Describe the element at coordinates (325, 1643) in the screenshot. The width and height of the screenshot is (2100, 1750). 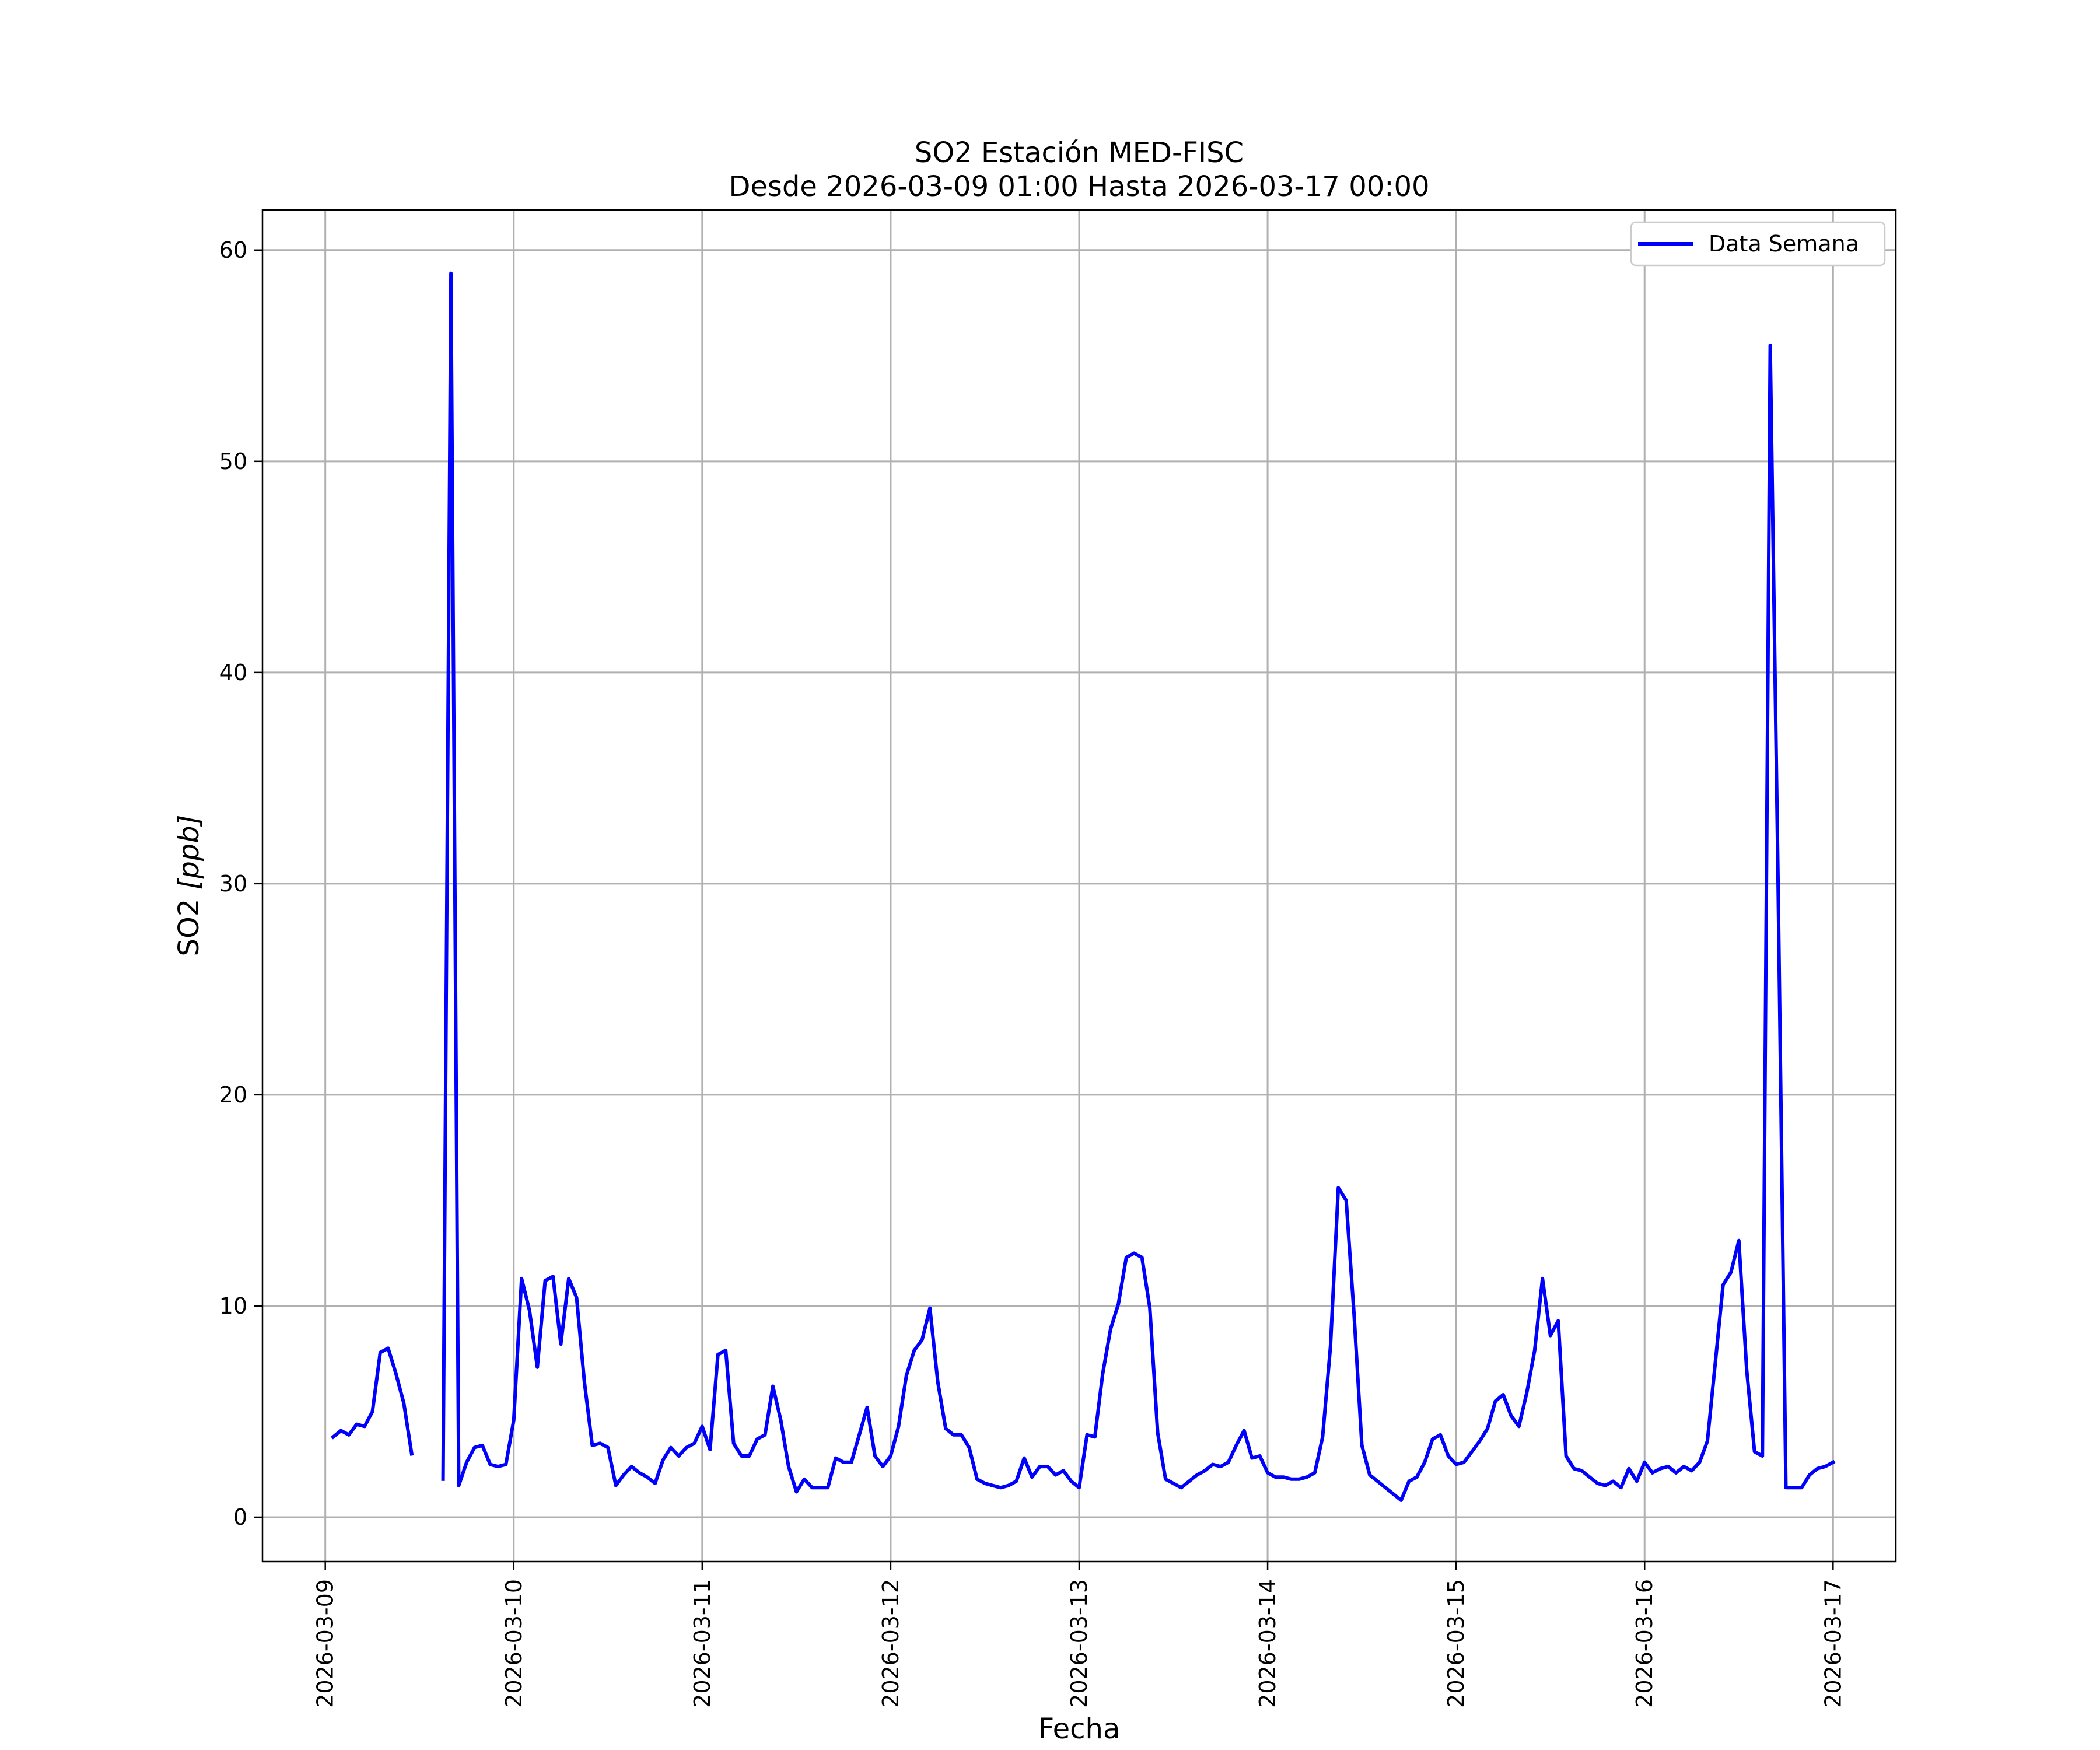
I see `x-tick-label-2026-03-09: 2026-03-09` at that location.